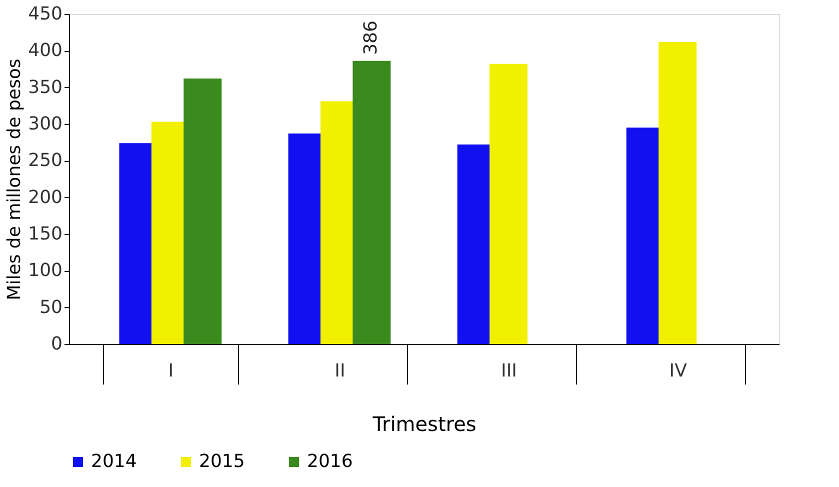 This screenshot has width=839, height=487. I want to click on x-axis-title: Trimestres, so click(424, 424).